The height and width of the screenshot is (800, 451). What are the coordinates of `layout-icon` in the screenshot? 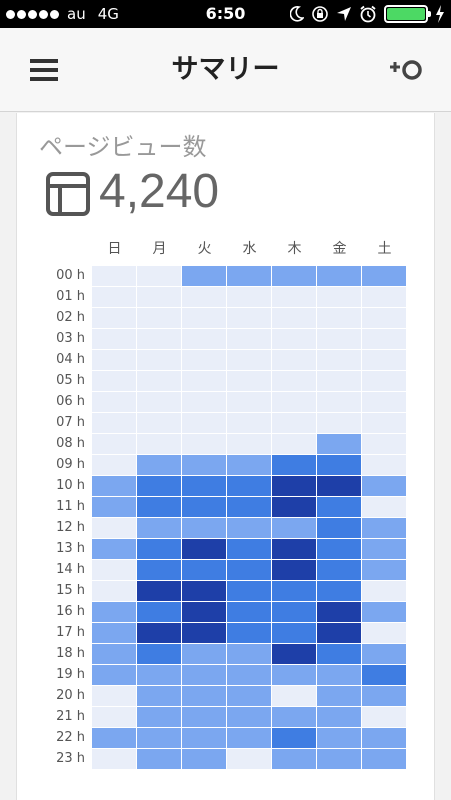 It's located at (68, 194).